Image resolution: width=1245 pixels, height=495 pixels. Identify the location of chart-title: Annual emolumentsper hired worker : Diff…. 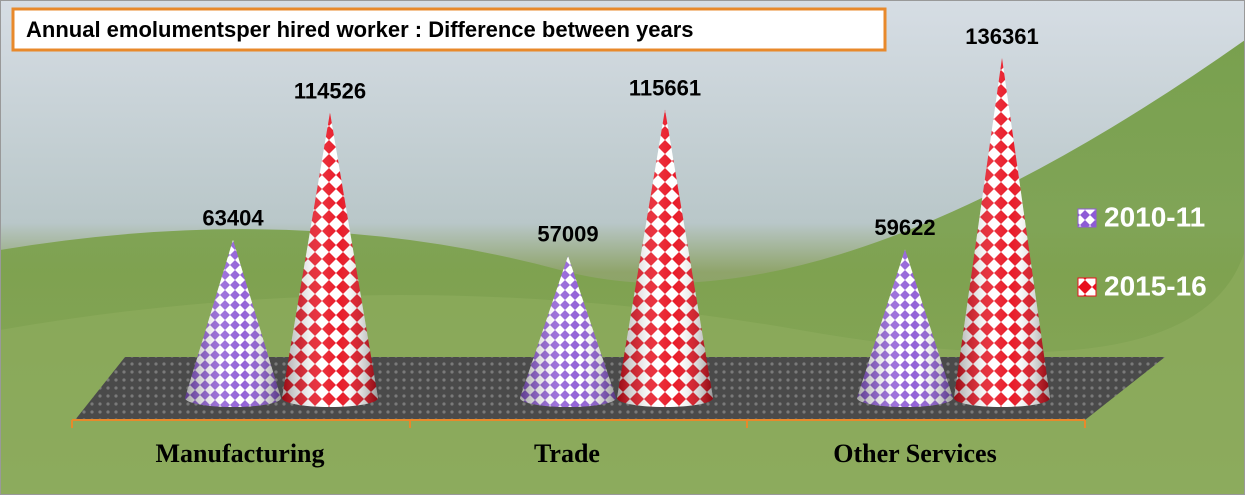
(360, 29).